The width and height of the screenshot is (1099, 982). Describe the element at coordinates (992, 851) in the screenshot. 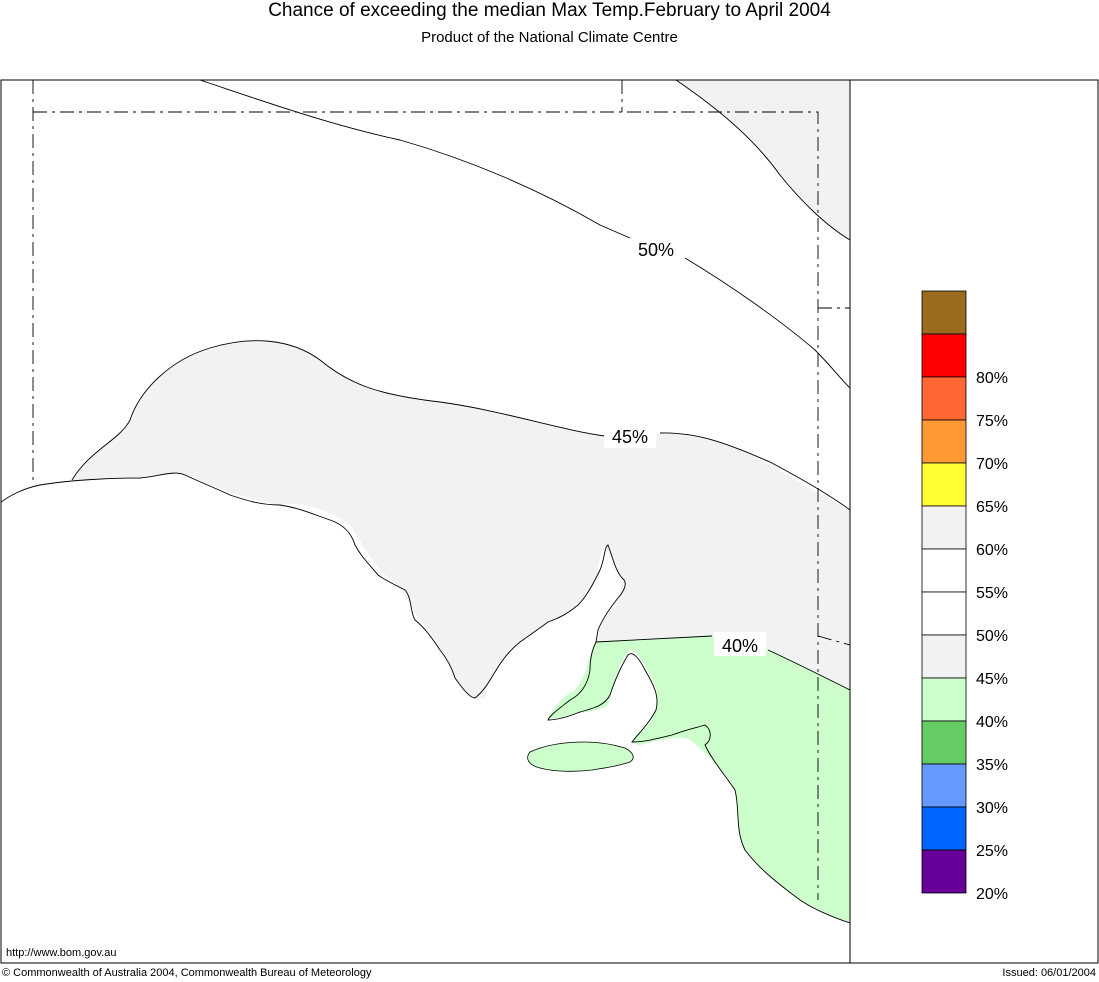

I see `legend-label: 25%` at that location.